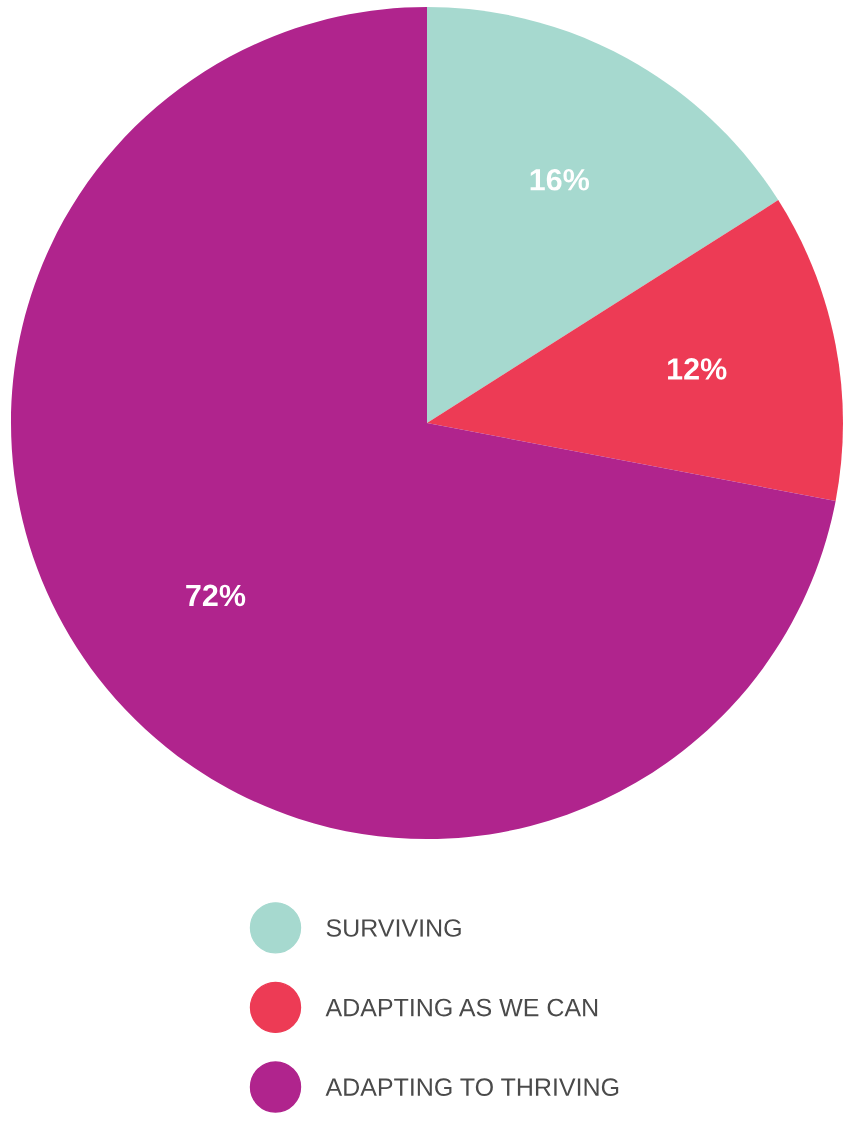 The image size is (850, 1145). I want to click on legend-label: SURVIVING, so click(393, 928).